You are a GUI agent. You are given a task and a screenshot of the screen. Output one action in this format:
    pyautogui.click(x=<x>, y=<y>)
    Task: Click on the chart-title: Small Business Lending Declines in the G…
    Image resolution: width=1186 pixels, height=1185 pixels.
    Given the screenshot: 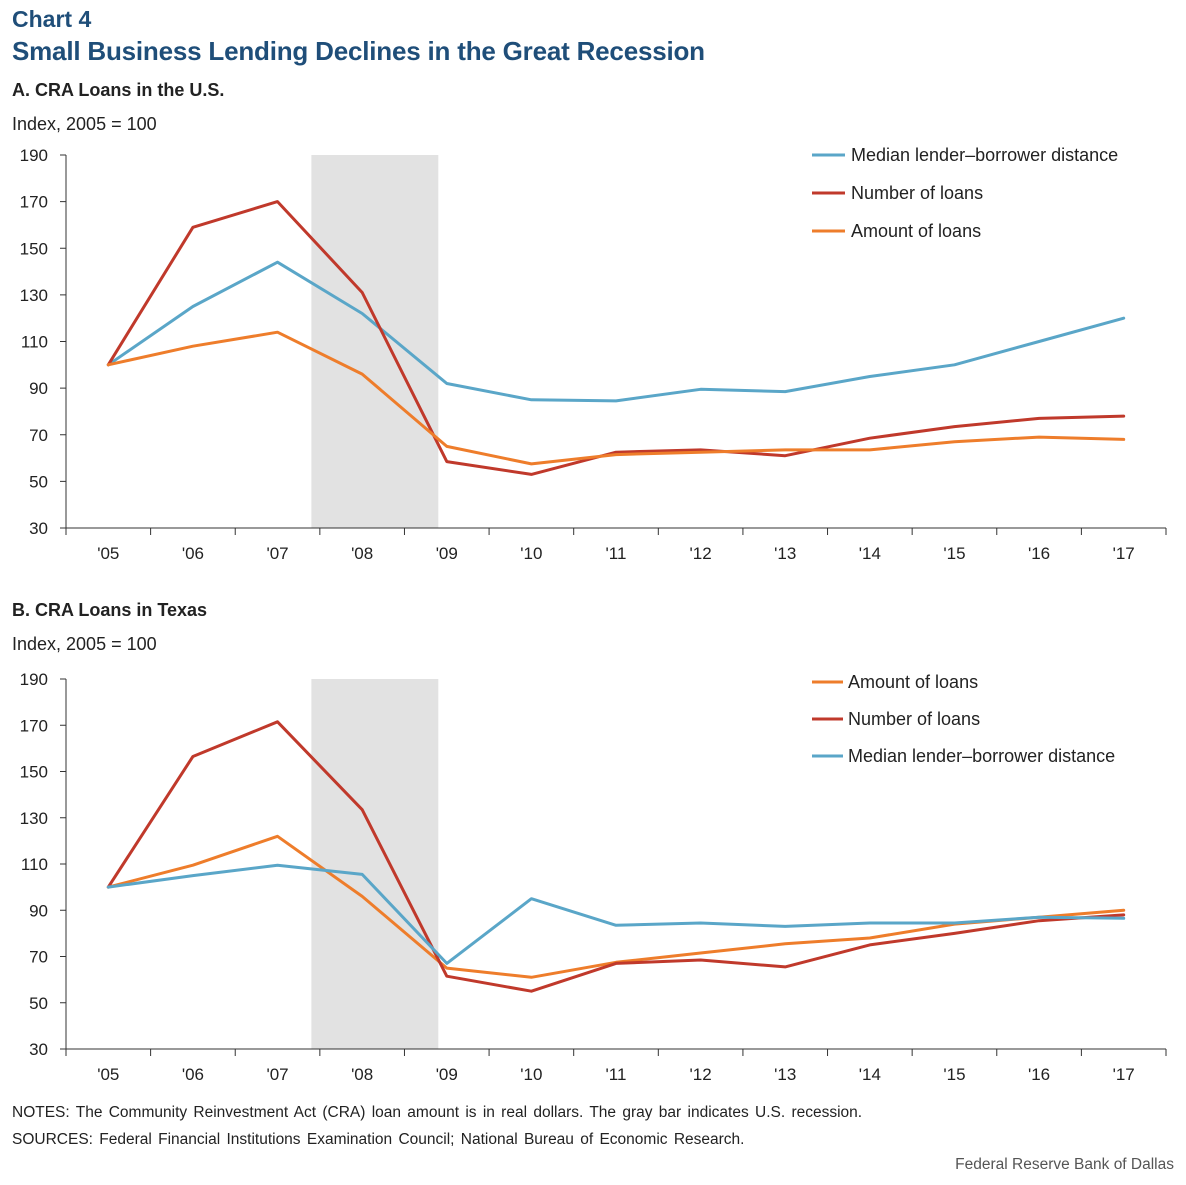 What is the action you would take?
    pyautogui.click(x=358, y=51)
    